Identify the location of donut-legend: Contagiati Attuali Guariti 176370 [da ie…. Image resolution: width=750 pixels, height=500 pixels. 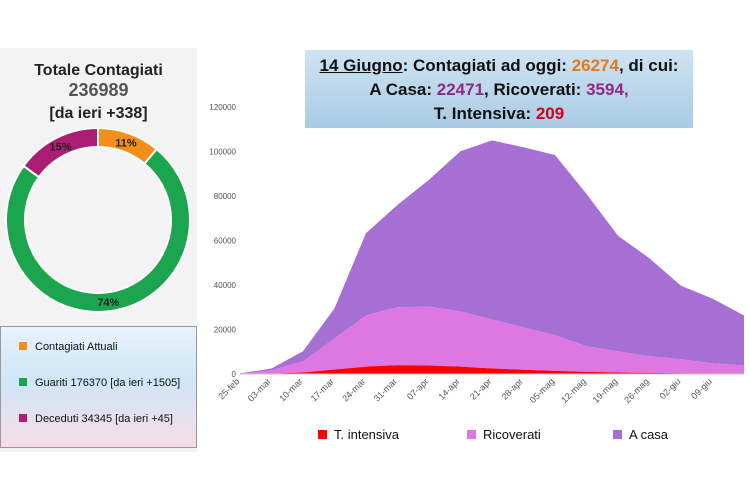
(98, 387).